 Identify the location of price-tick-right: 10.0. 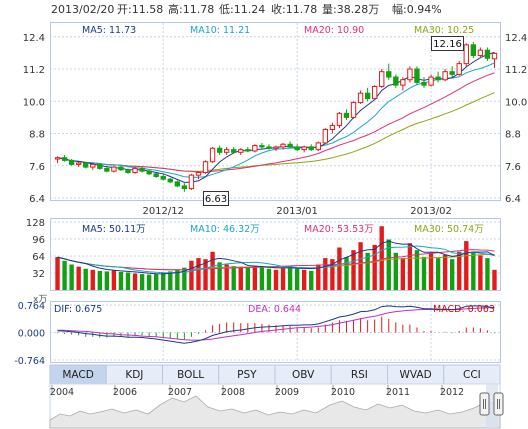
(516, 102).